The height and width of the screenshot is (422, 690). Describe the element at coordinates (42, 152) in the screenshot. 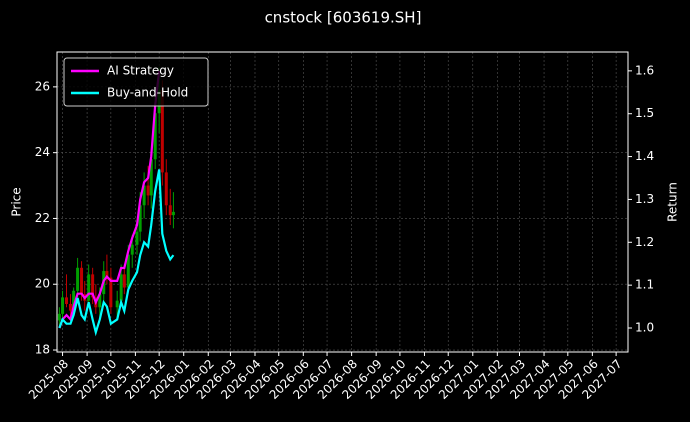

I see `y-tick-label: 24` at that location.